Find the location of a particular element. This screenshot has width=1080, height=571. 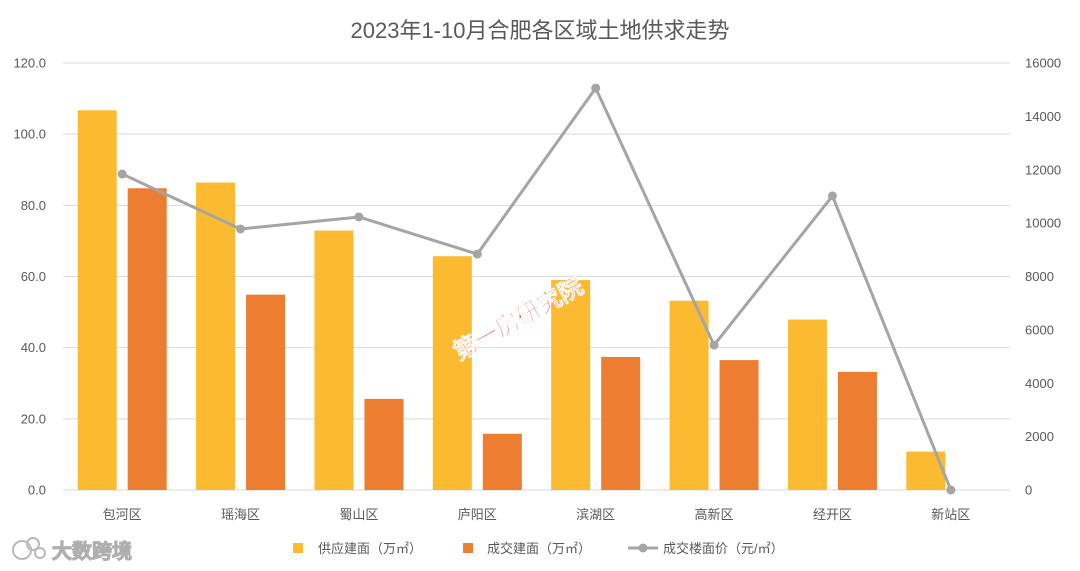

x-tick-label: 新站区 is located at coordinates (950, 514).